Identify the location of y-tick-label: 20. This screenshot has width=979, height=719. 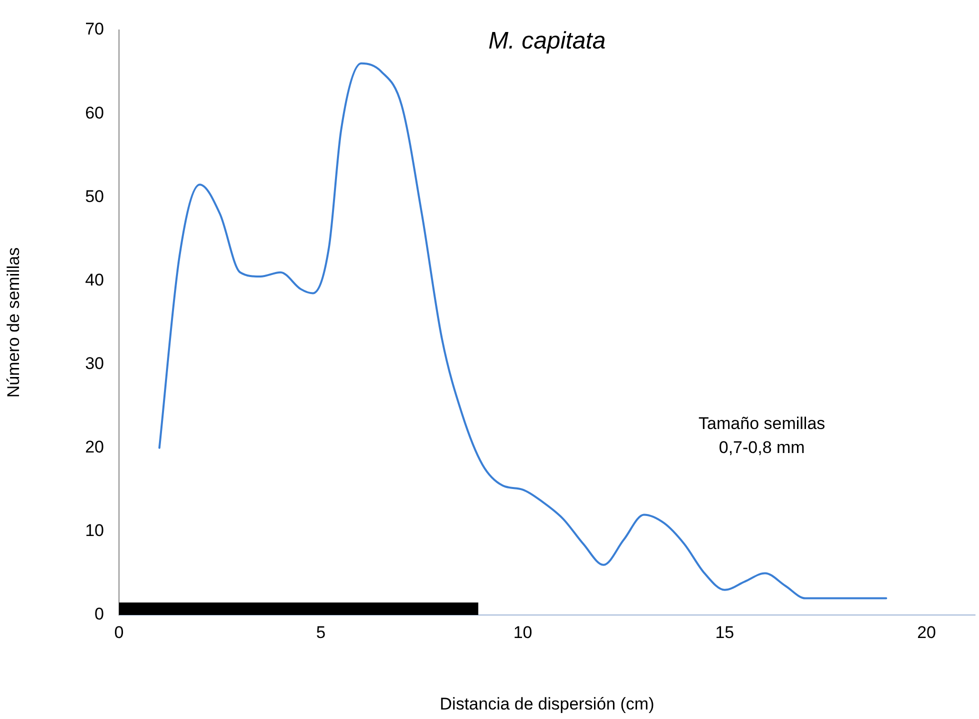
(94, 447).